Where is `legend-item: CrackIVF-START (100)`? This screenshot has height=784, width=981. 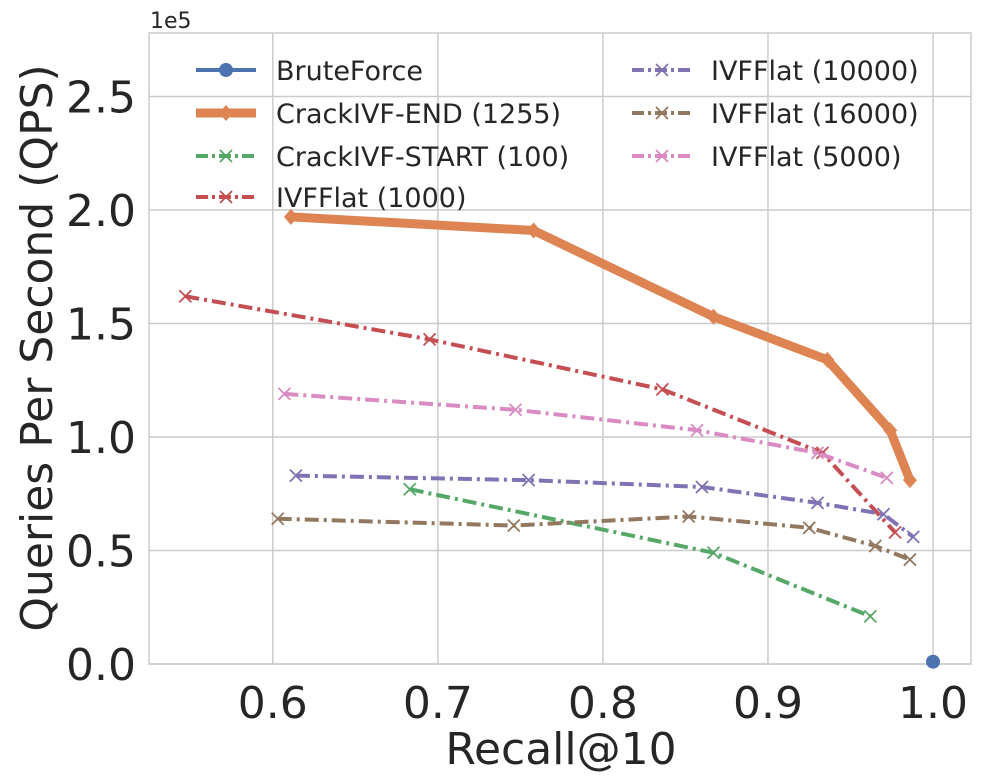
legend-item: CrackIVF-START (100) is located at coordinates (382, 157).